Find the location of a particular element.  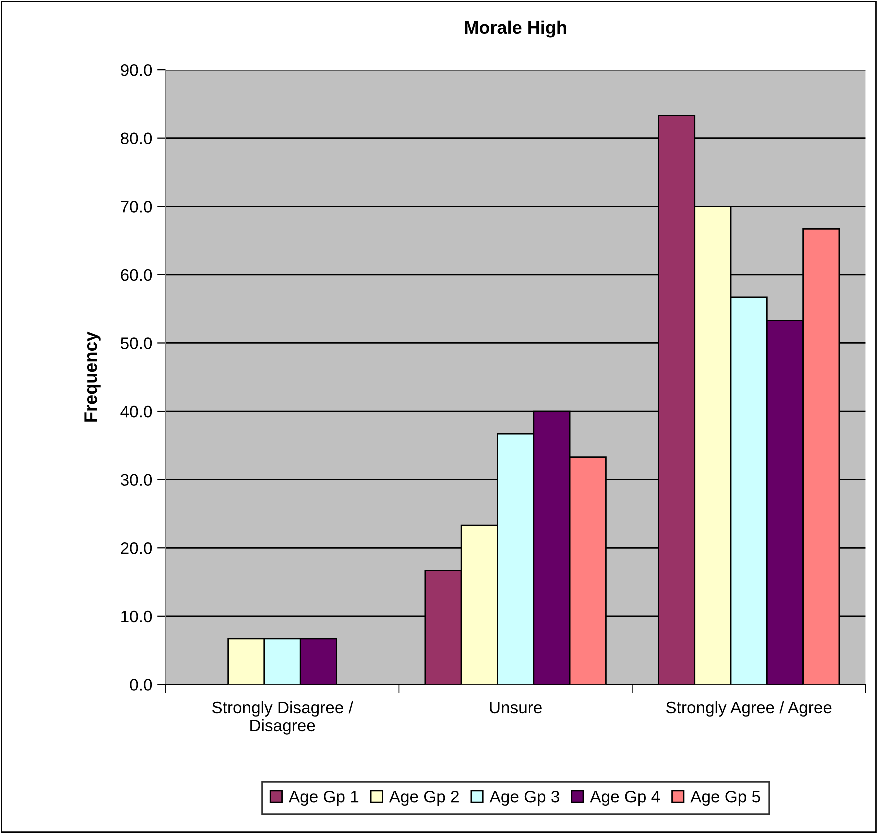

x-tick-label: Strongly Agree / Agree is located at coordinates (749, 709).